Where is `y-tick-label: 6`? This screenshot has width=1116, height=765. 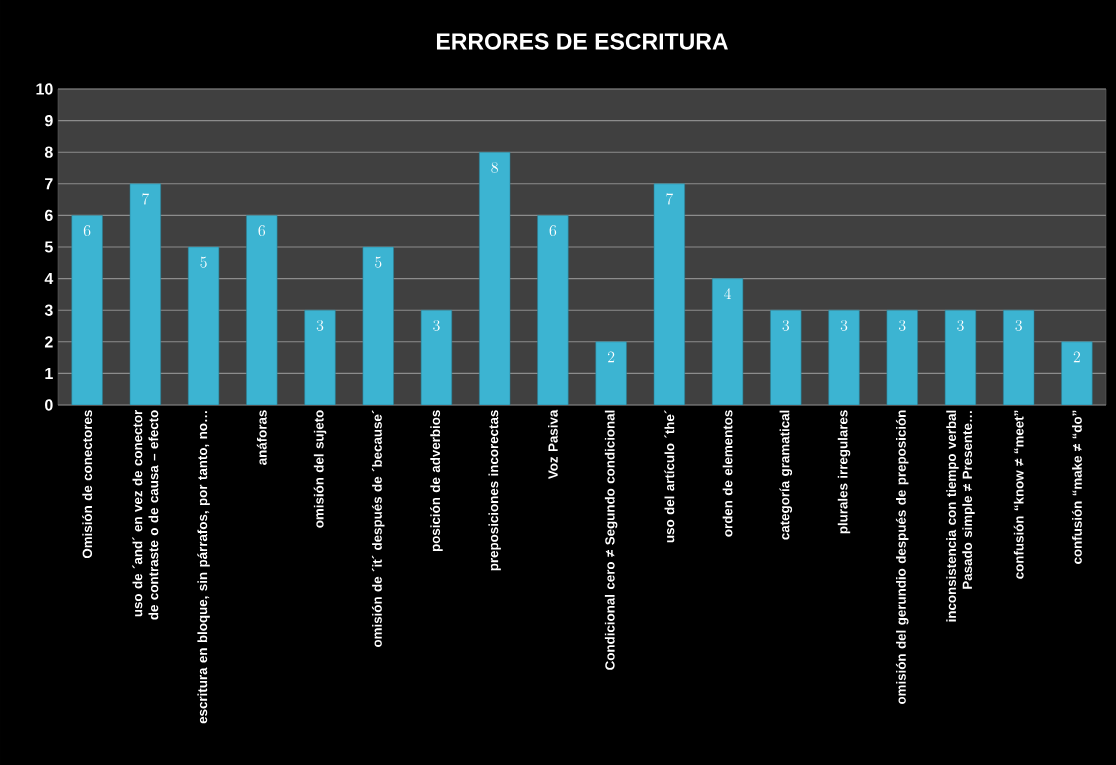 y-tick-label: 6 is located at coordinates (48, 215).